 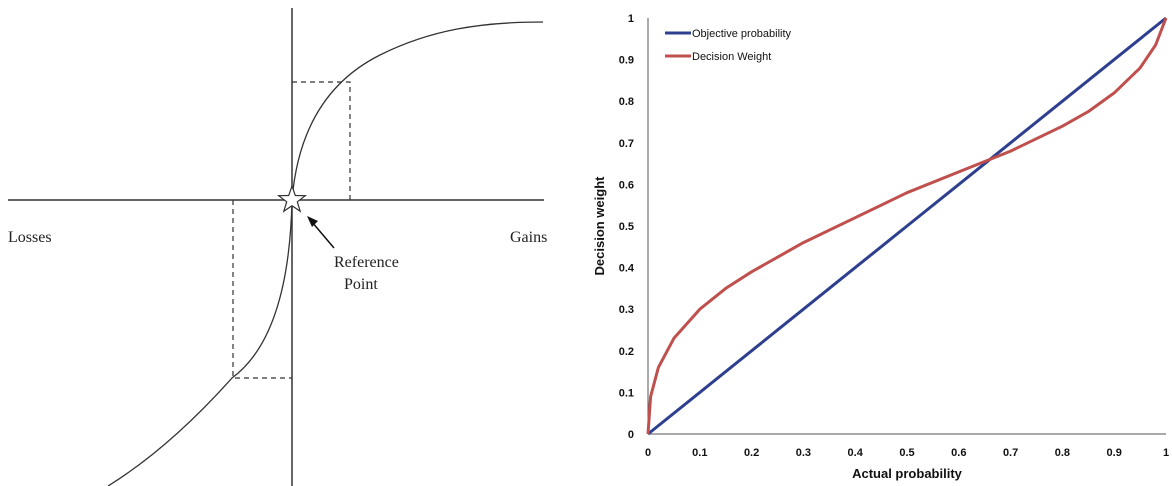 I want to click on y-tick-labels: 0 0.1 0.2 0.3 0.4 0.5 0.6 0.7 0.8 0.9 1, so click(x=627, y=227).